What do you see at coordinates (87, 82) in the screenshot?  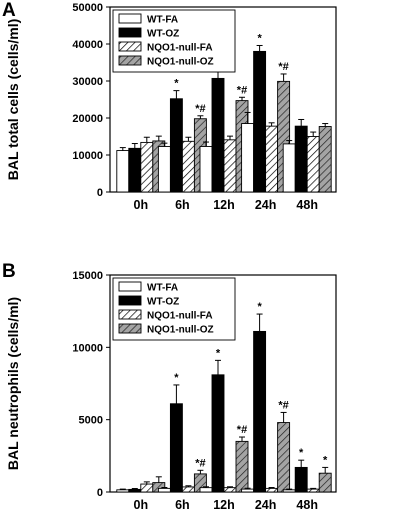 I see `y-tick-label: 30000` at bounding box center [87, 82].